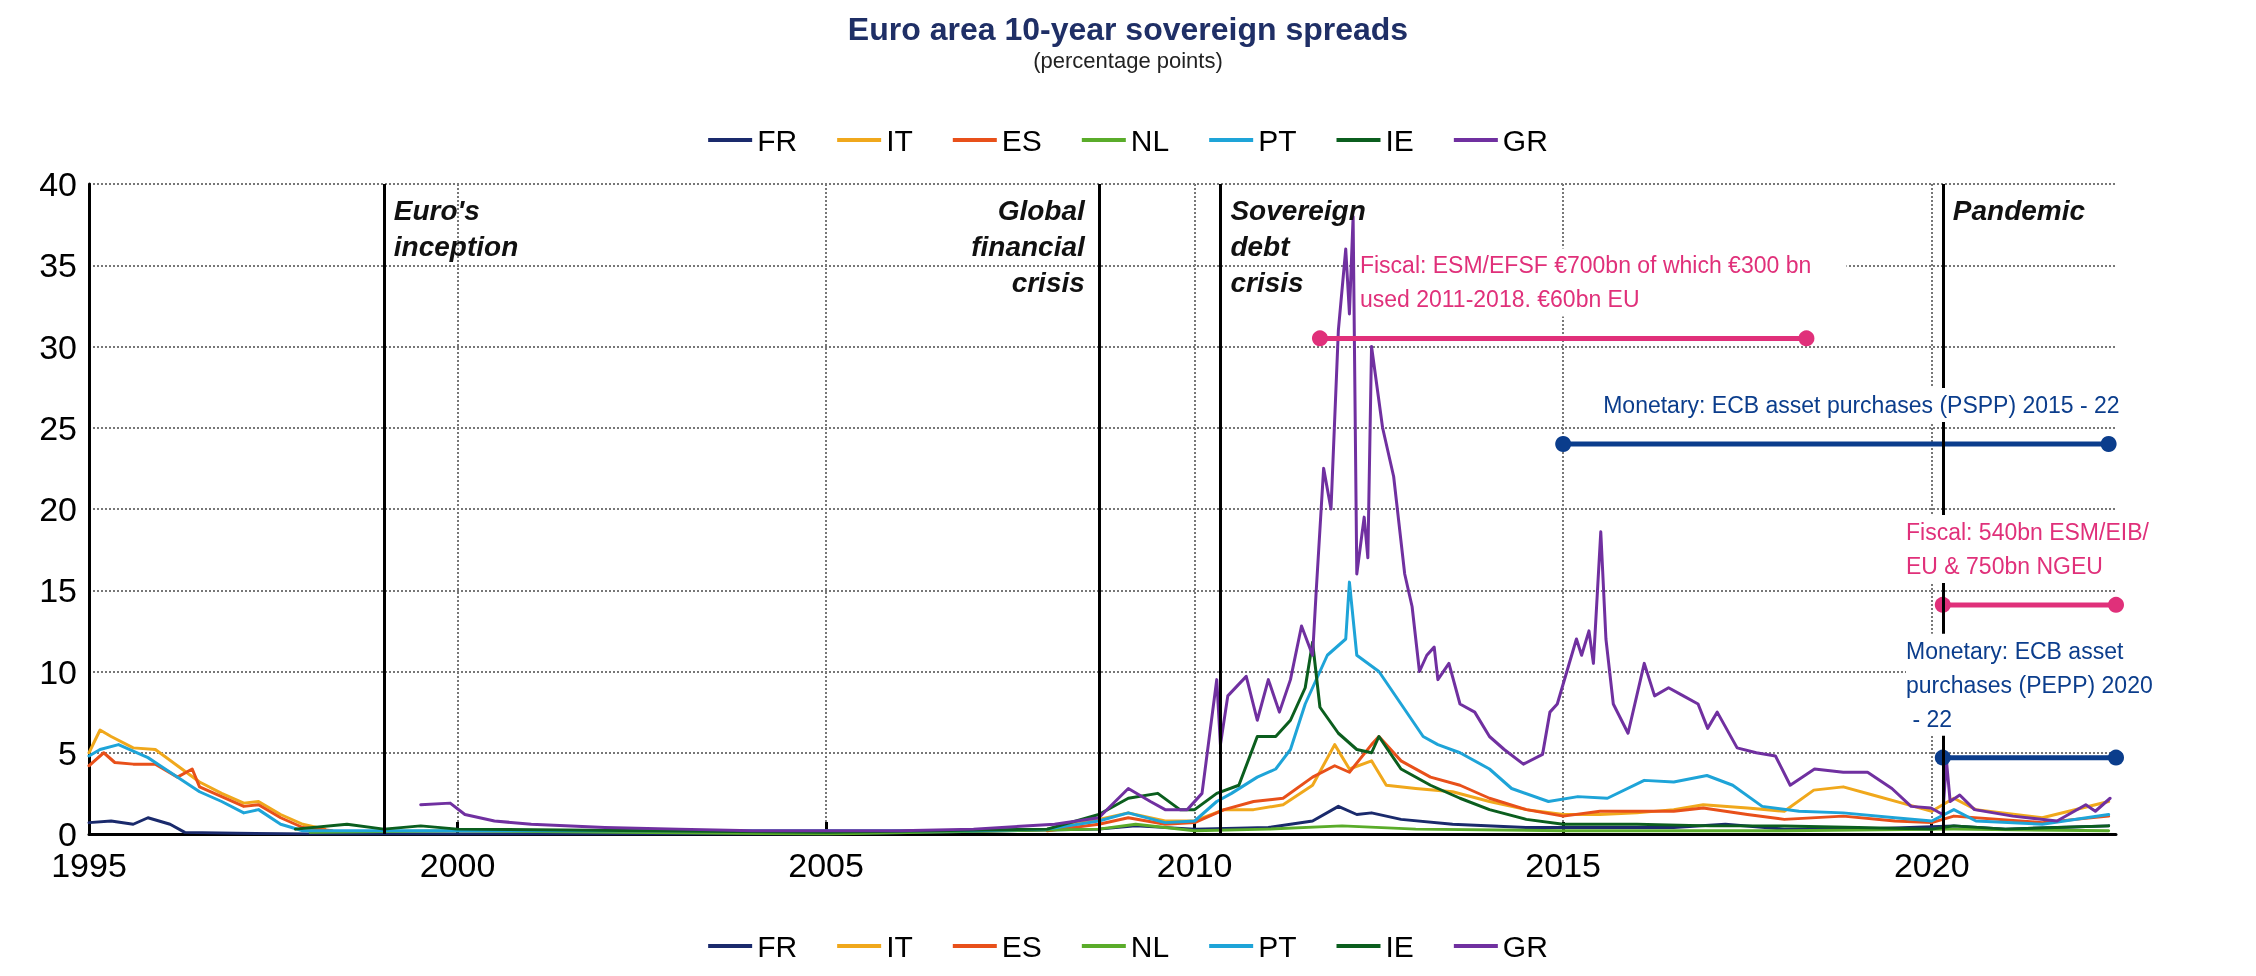  I want to click on text: PT, so click(1277, 140).